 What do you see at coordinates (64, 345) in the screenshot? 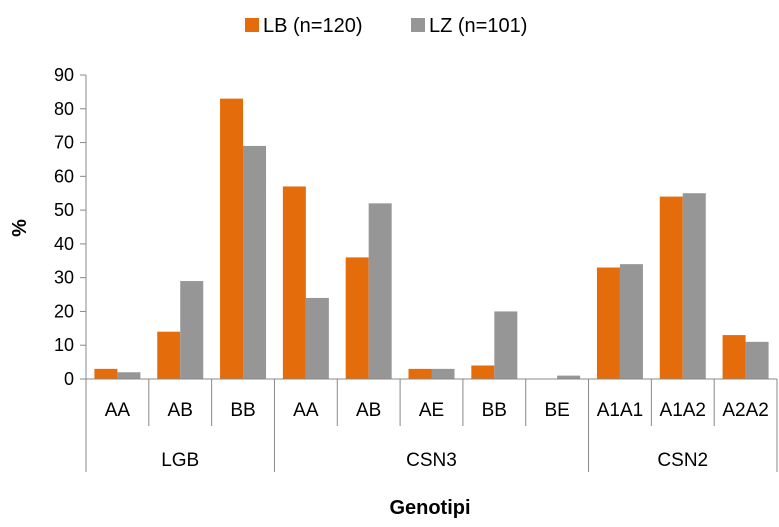
I see `y-tick-label: 10` at bounding box center [64, 345].